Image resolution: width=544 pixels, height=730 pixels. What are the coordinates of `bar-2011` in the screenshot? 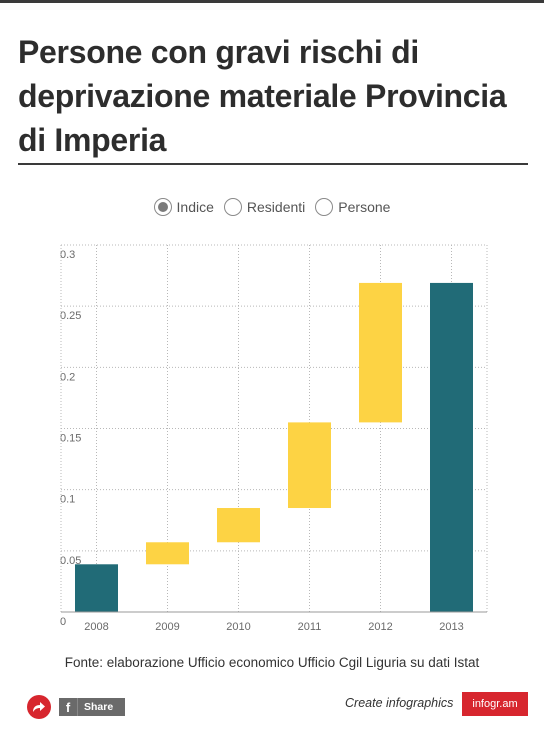 It's located at (309, 465).